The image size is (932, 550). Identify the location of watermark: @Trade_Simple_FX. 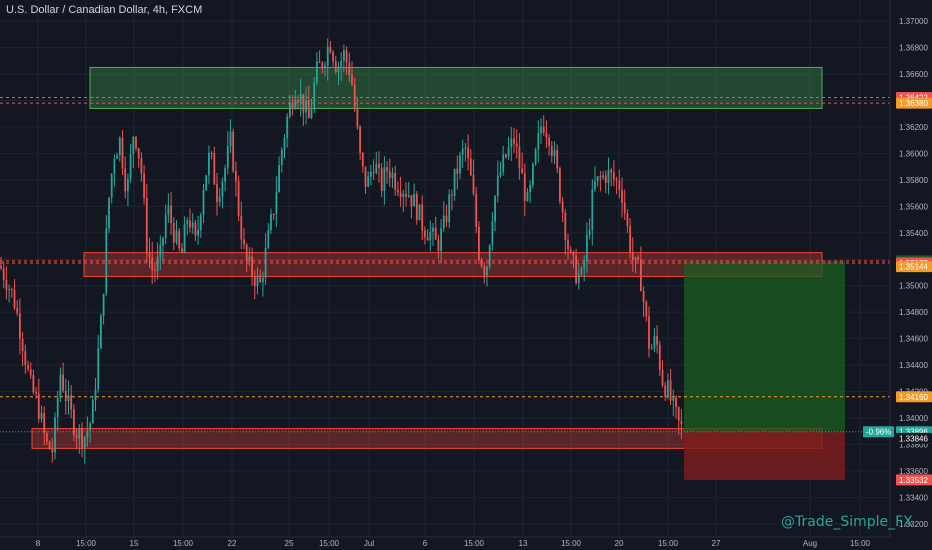
(847, 522).